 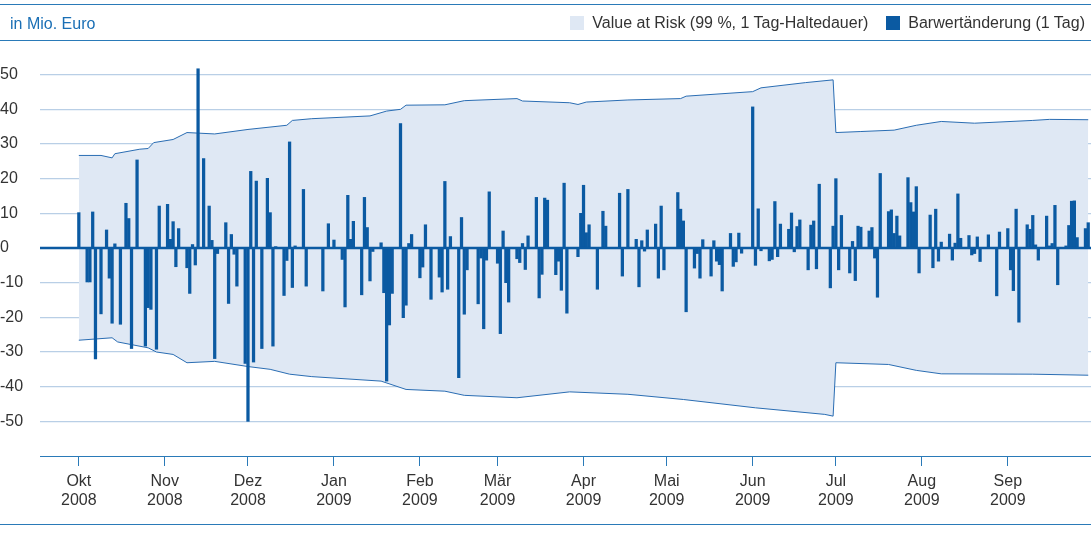 I want to click on x-tick-label: Dez 2008, so click(x=248, y=490).